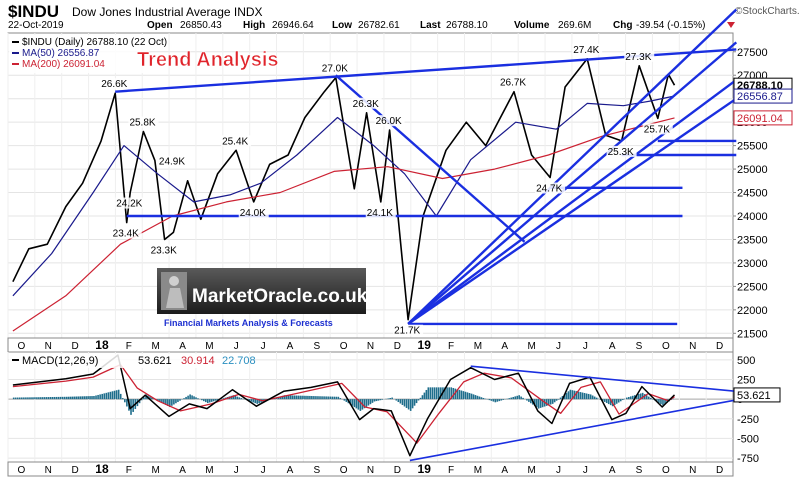  I want to click on peak-label: 25.3K, so click(621, 152).